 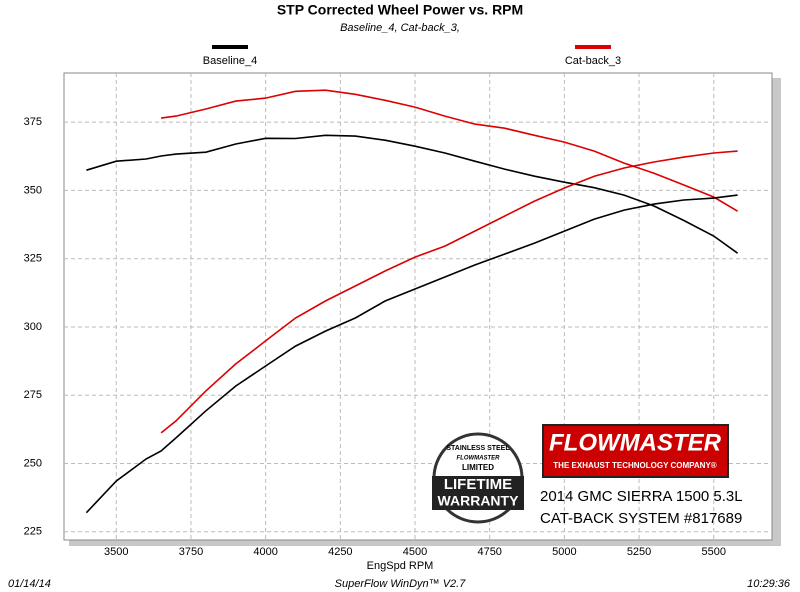 I want to click on legend-label: Baseline_4, so click(x=230, y=61).